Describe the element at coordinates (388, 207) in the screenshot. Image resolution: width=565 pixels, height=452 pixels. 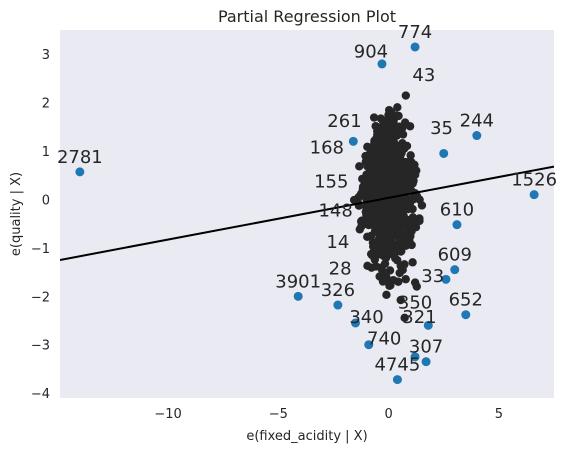
I see `point-cluster` at that location.